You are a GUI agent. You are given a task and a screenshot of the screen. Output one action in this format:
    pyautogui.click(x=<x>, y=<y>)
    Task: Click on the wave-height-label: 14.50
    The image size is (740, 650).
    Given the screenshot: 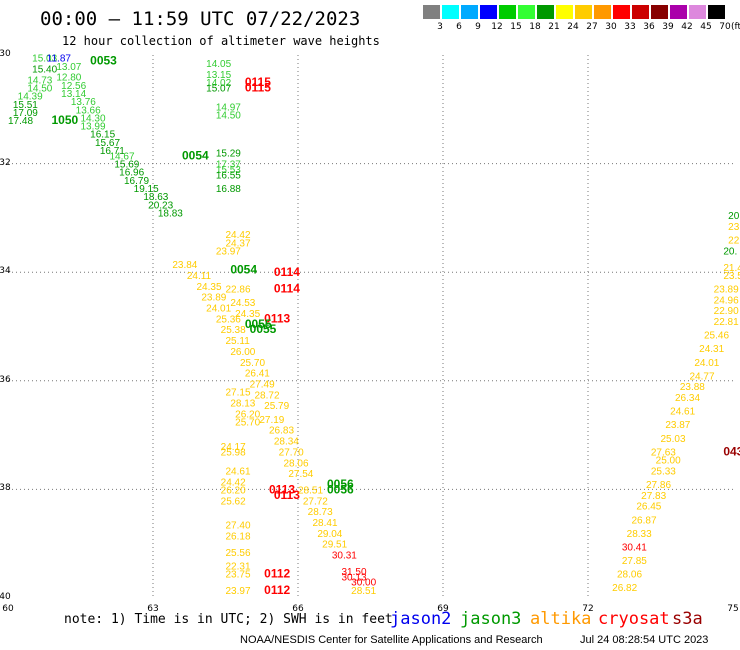 What is the action you would take?
    pyautogui.click(x=228, y=116)
    